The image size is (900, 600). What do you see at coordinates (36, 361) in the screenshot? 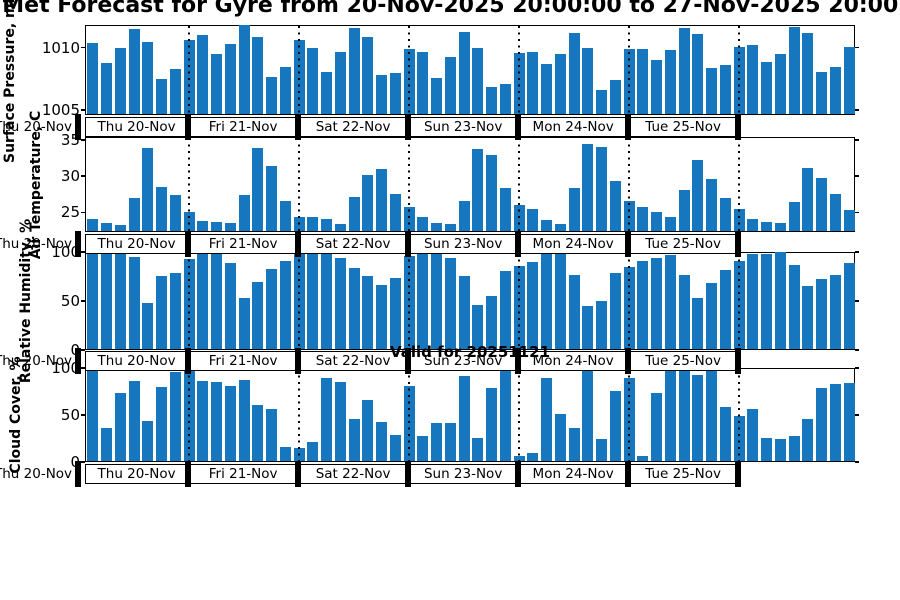
I see `clipped-first-day-label: Thu 20-Nov` at bounding box center [36, 361].